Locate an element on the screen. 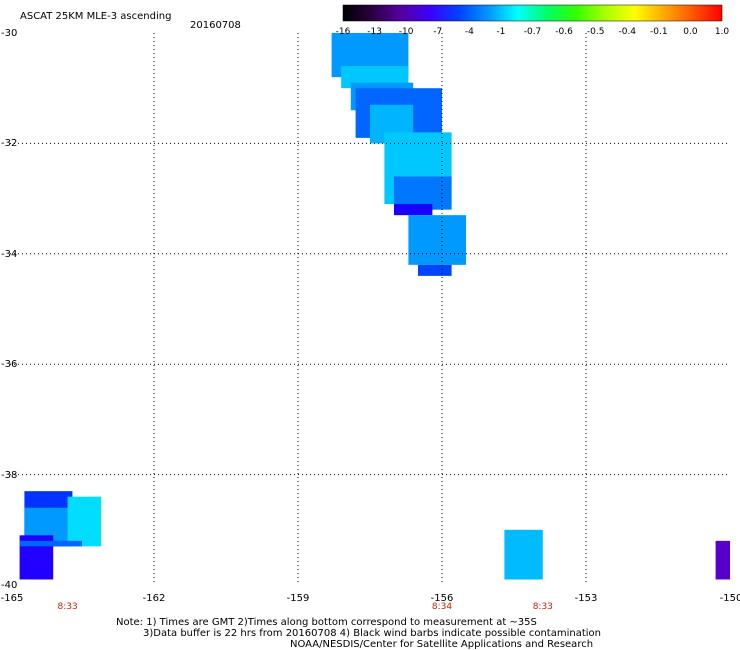 Image resolution: width=740 pixels, height=650 pixels. latitude-label: -38 is located at coordinates (9, 475).